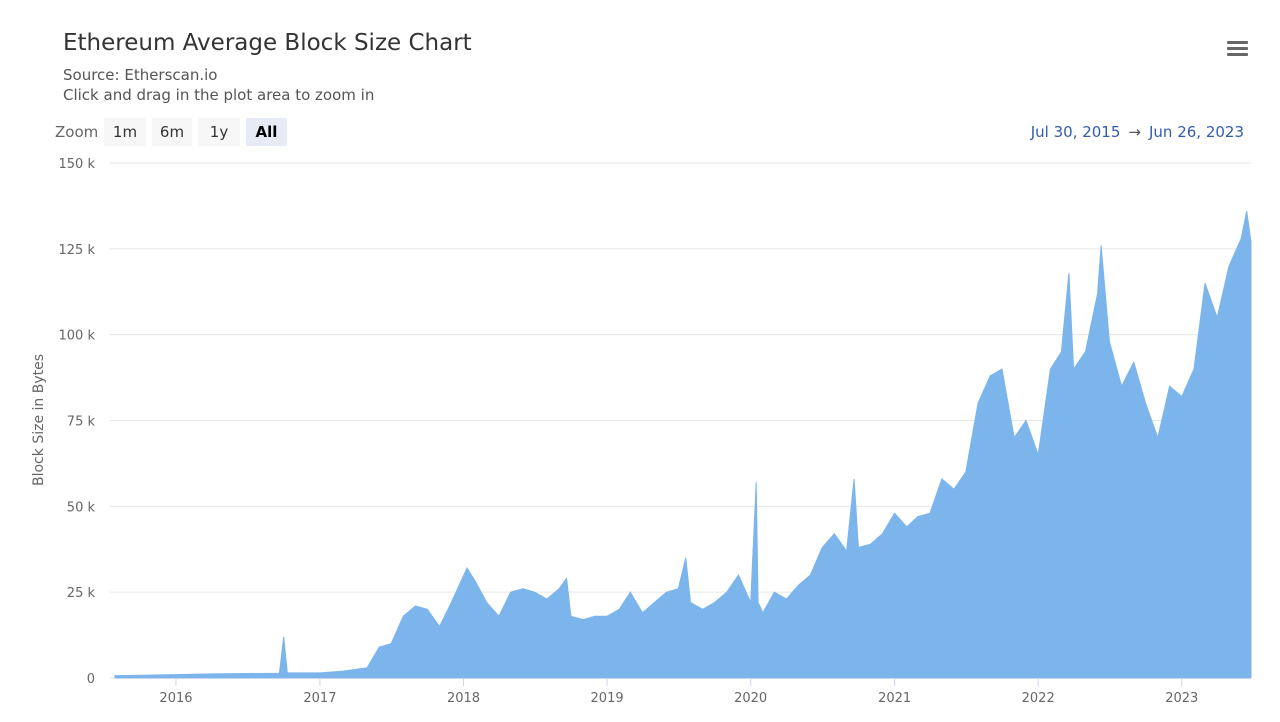  I want to click on x-tick-label: 2022, so click(1038, 698).